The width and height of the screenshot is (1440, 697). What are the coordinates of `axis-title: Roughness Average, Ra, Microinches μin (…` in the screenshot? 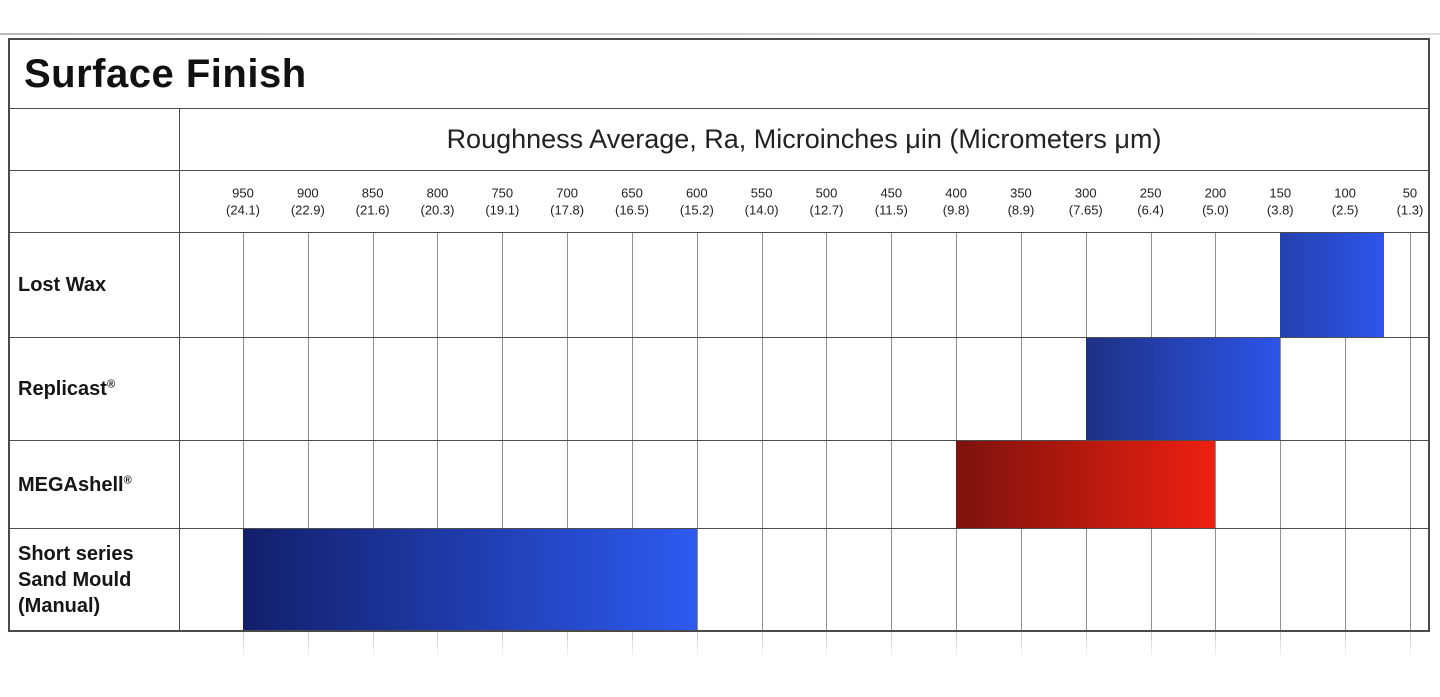 It's located at (804, 139).